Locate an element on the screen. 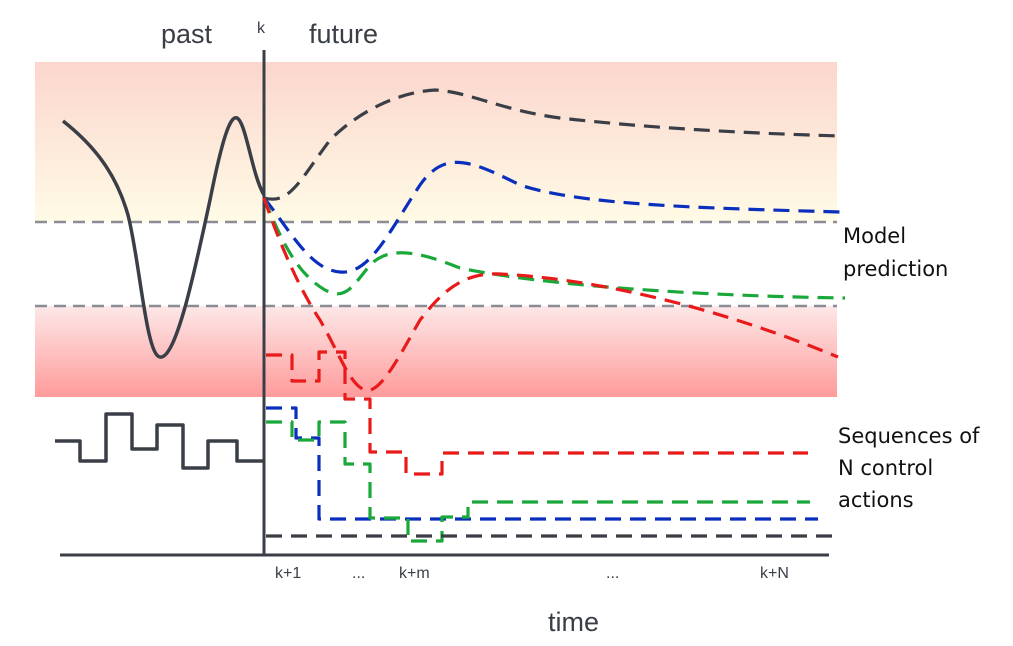 This screenshot has height=646, width=1013. control-sequence-green is located at coordinates (538, 481).